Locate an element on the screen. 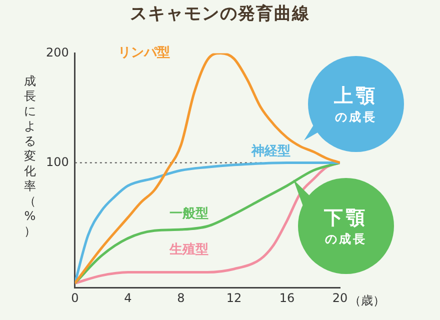 This screenshot has height=320, width=440. y-tick-label: 100 is located at coordinates (57, 161).